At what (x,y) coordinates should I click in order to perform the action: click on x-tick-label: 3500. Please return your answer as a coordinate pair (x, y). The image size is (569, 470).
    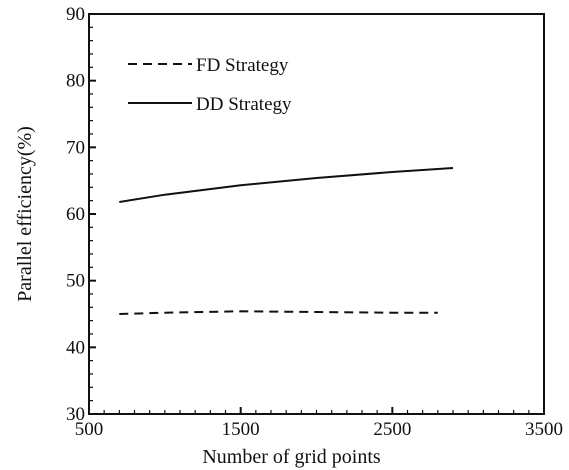
    Looking at the image, I should click on (544, 429).